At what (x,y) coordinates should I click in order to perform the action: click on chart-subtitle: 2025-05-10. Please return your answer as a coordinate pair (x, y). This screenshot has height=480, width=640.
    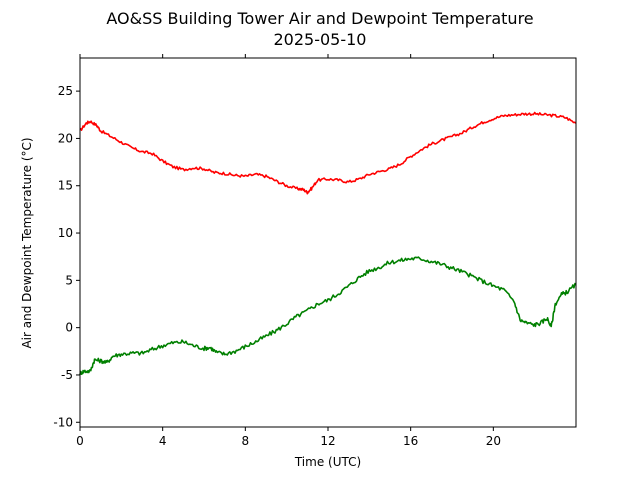
    Looking at the image, I should click on (320, 39).